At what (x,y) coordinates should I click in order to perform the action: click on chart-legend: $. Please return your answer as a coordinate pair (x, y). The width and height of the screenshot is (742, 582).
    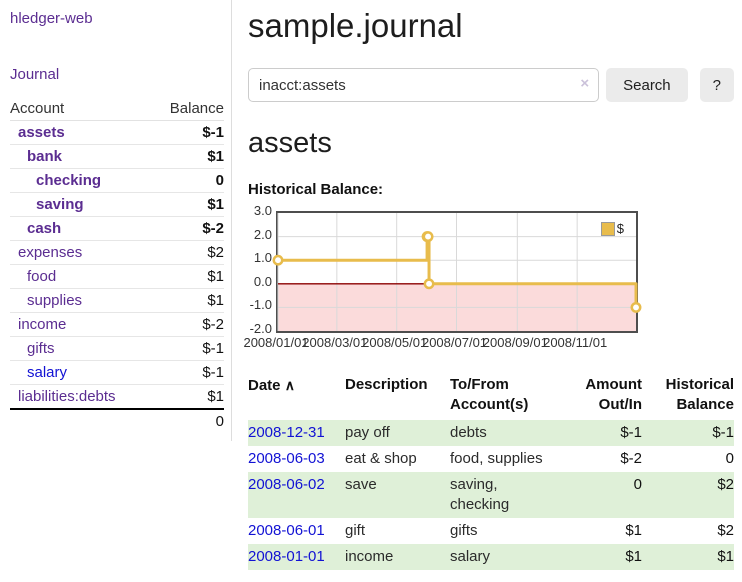
    Looking at the image, I should click on (612, 228).